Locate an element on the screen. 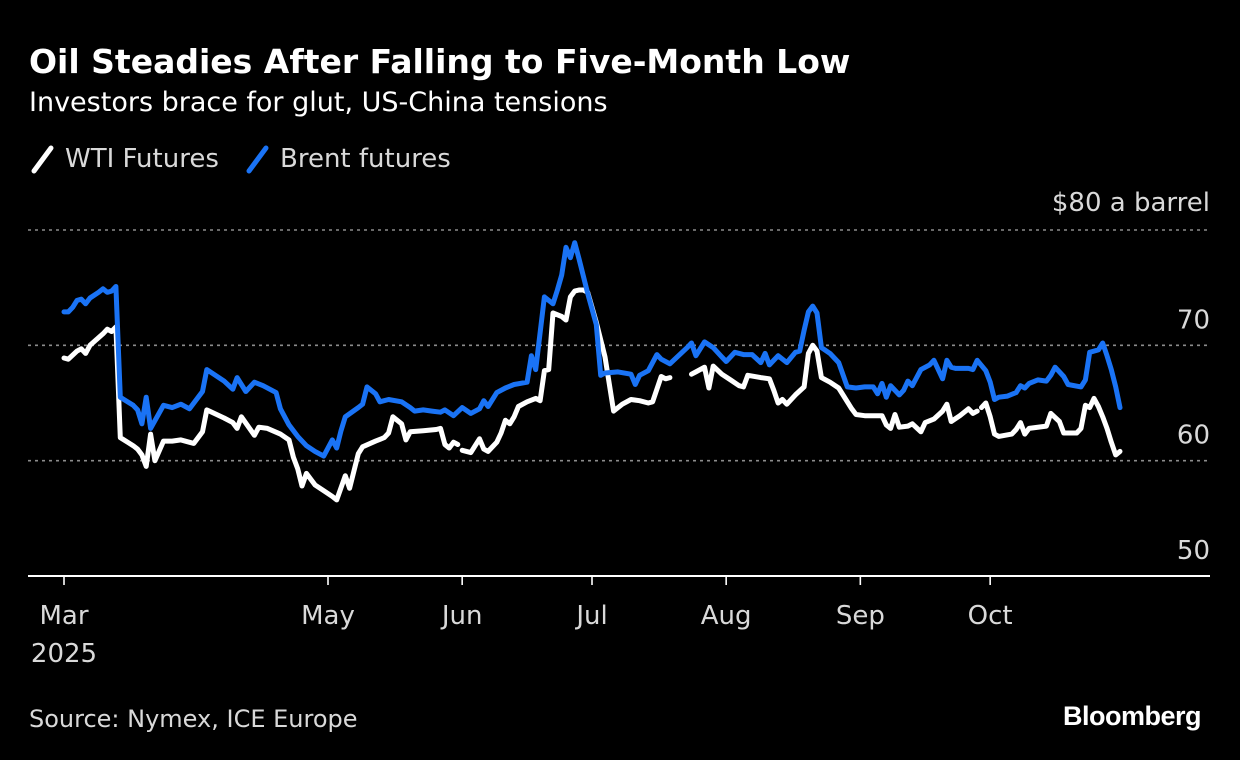  legend-swatch-wti is located at coordinates (42, 159).